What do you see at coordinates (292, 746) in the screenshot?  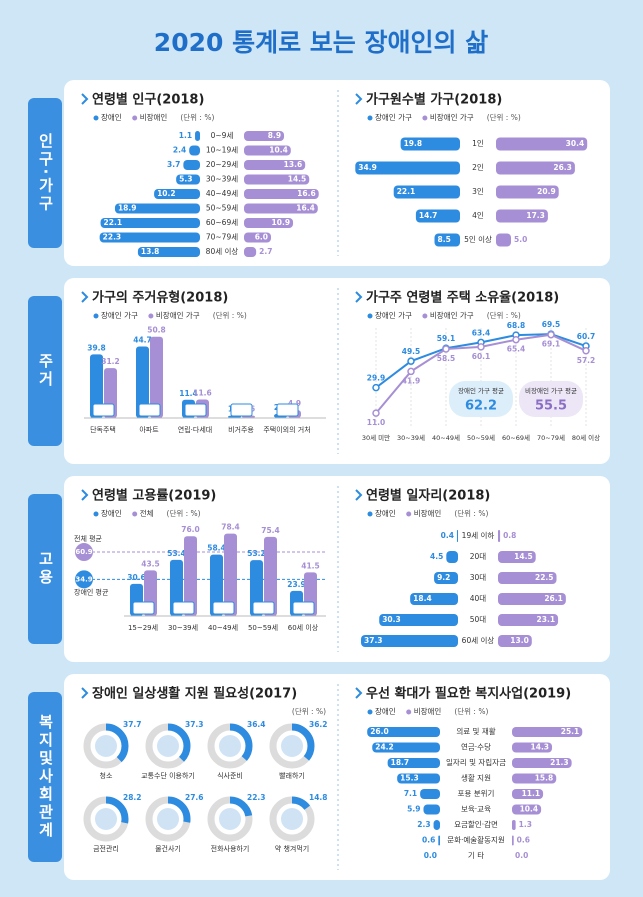 I see `gauge-arc` at bounding box center [292, 746].